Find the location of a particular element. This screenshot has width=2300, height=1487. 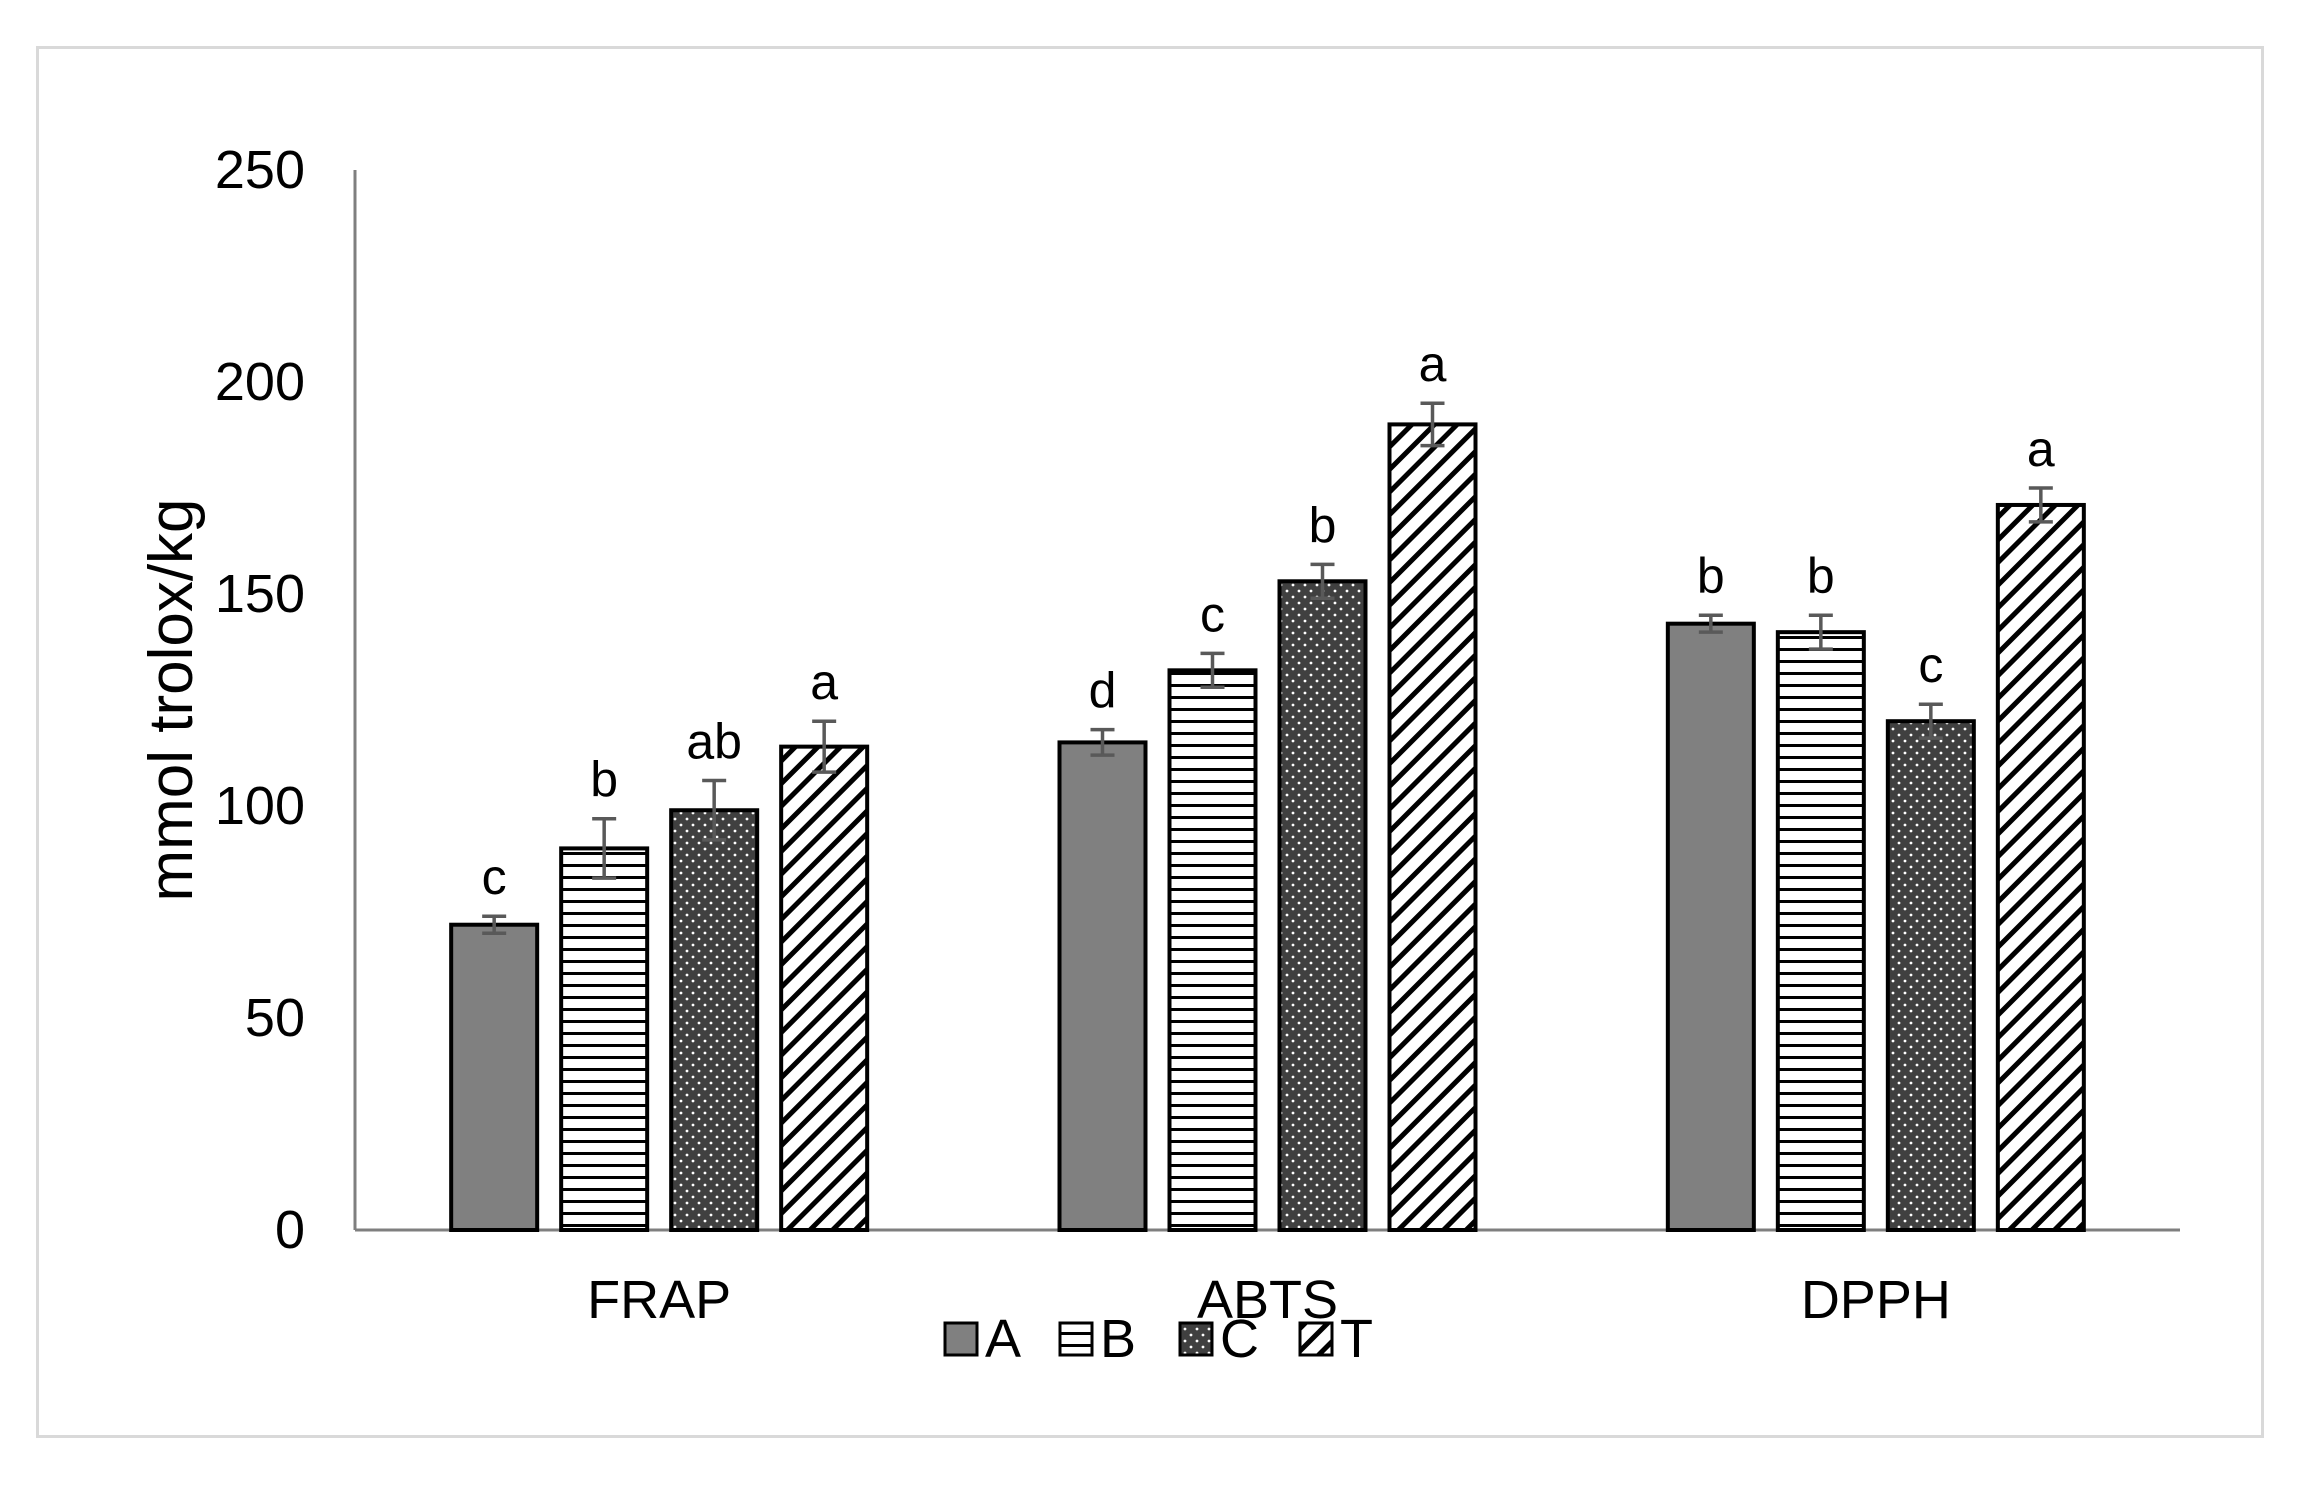

significance-letter: d is located at coordinates (1103, 691).